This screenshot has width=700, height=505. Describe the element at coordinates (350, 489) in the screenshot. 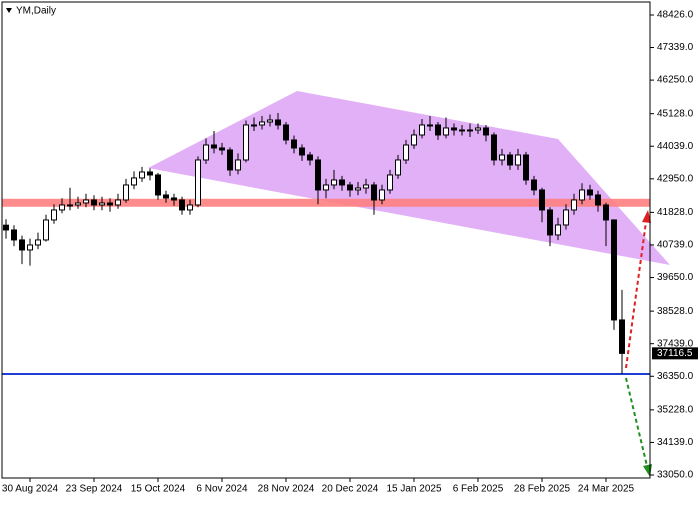

I see `x-tick-label: 20 Dec 2024` at that location.